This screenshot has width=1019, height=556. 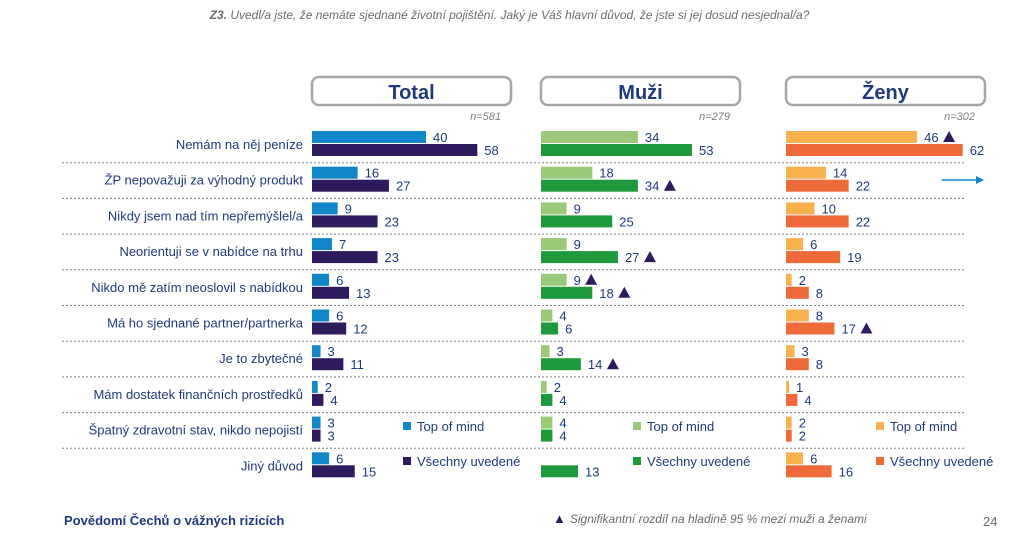 What do you see at coordinates (714, 117) in the screenshot?
I see `group-sample-size: n=279` at bounding box center [714, 117].